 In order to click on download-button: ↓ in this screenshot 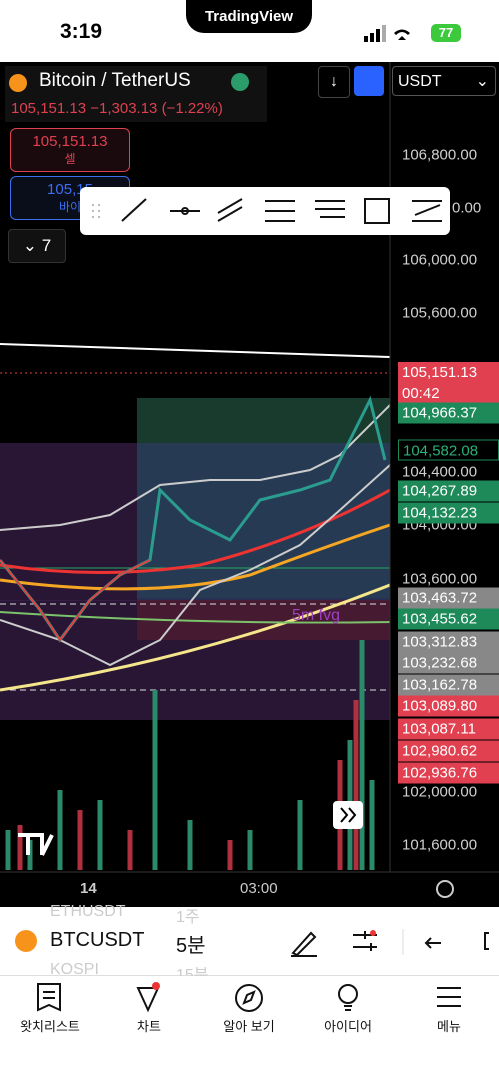, I will do `click(334, 82)`.